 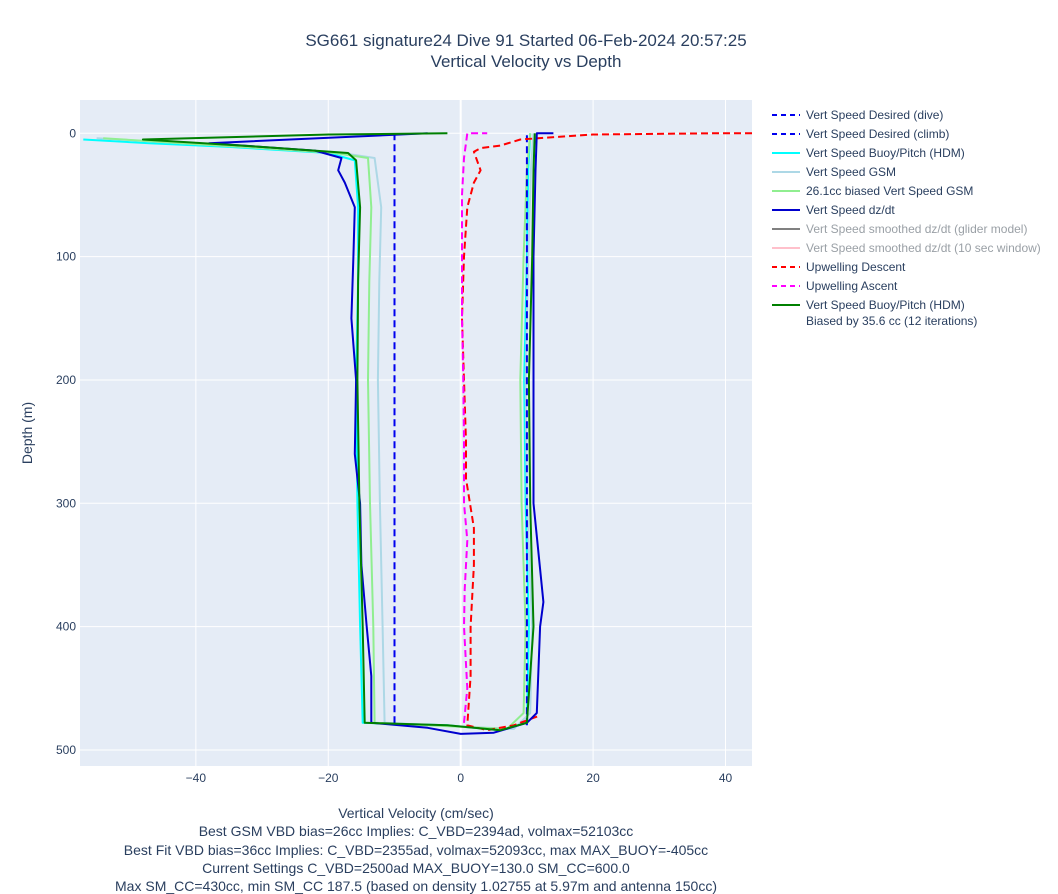 I want to click on legend-item-3: Vert Speed GSM, so click(x=834, y=172).